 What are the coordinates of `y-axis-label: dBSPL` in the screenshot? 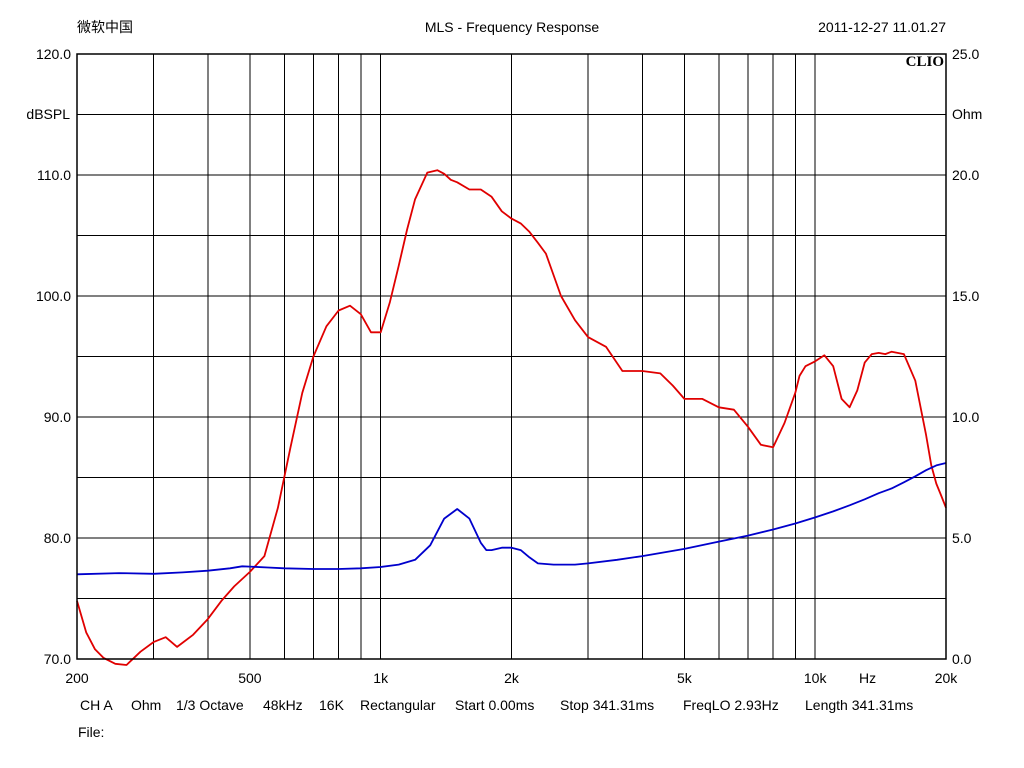 It's located at (48, 114).